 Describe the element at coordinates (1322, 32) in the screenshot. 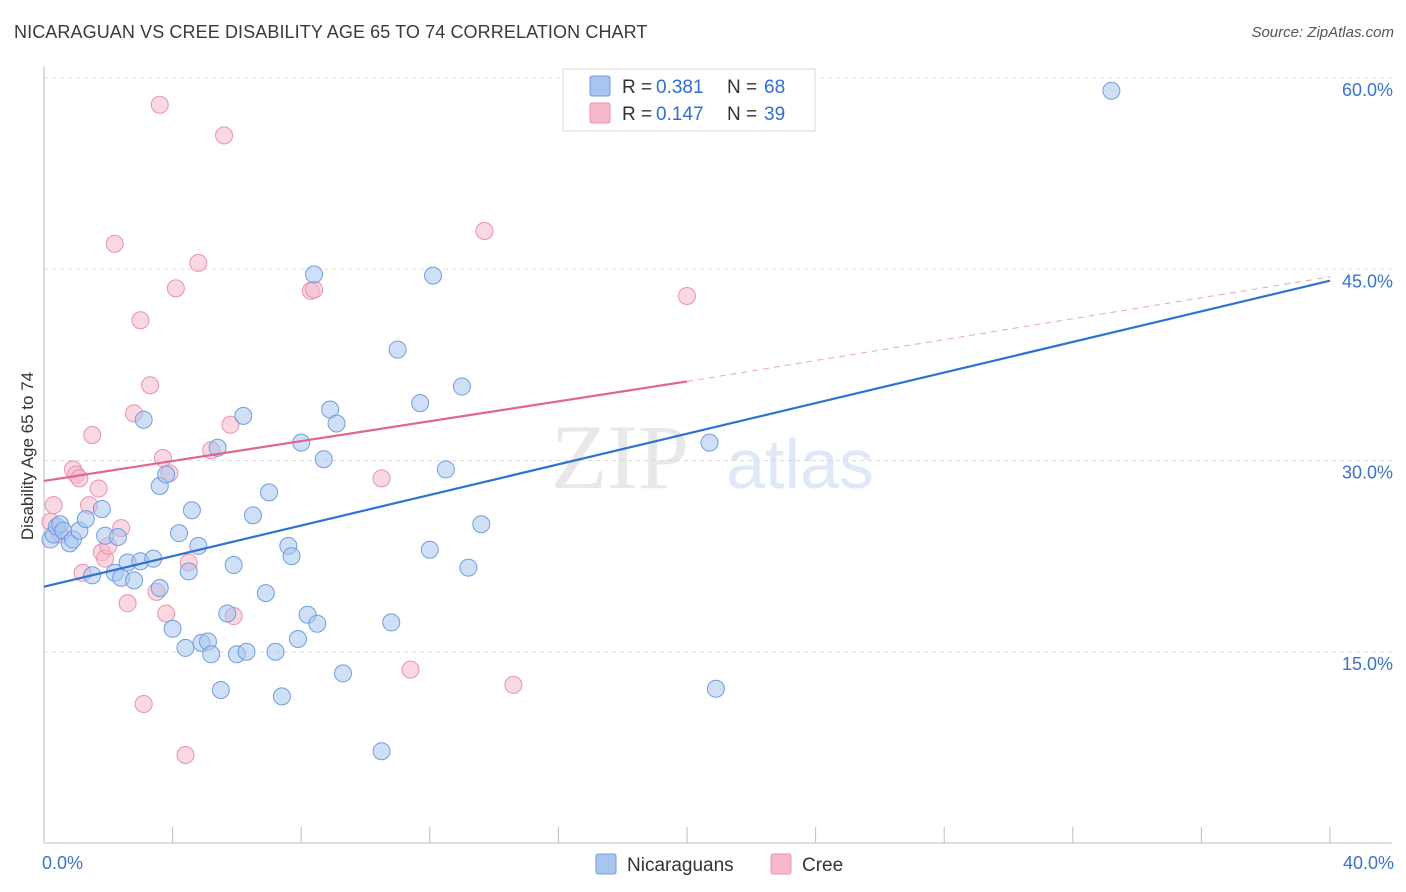

I see `chart-source: Source: ZipAtlas.com` at that location.